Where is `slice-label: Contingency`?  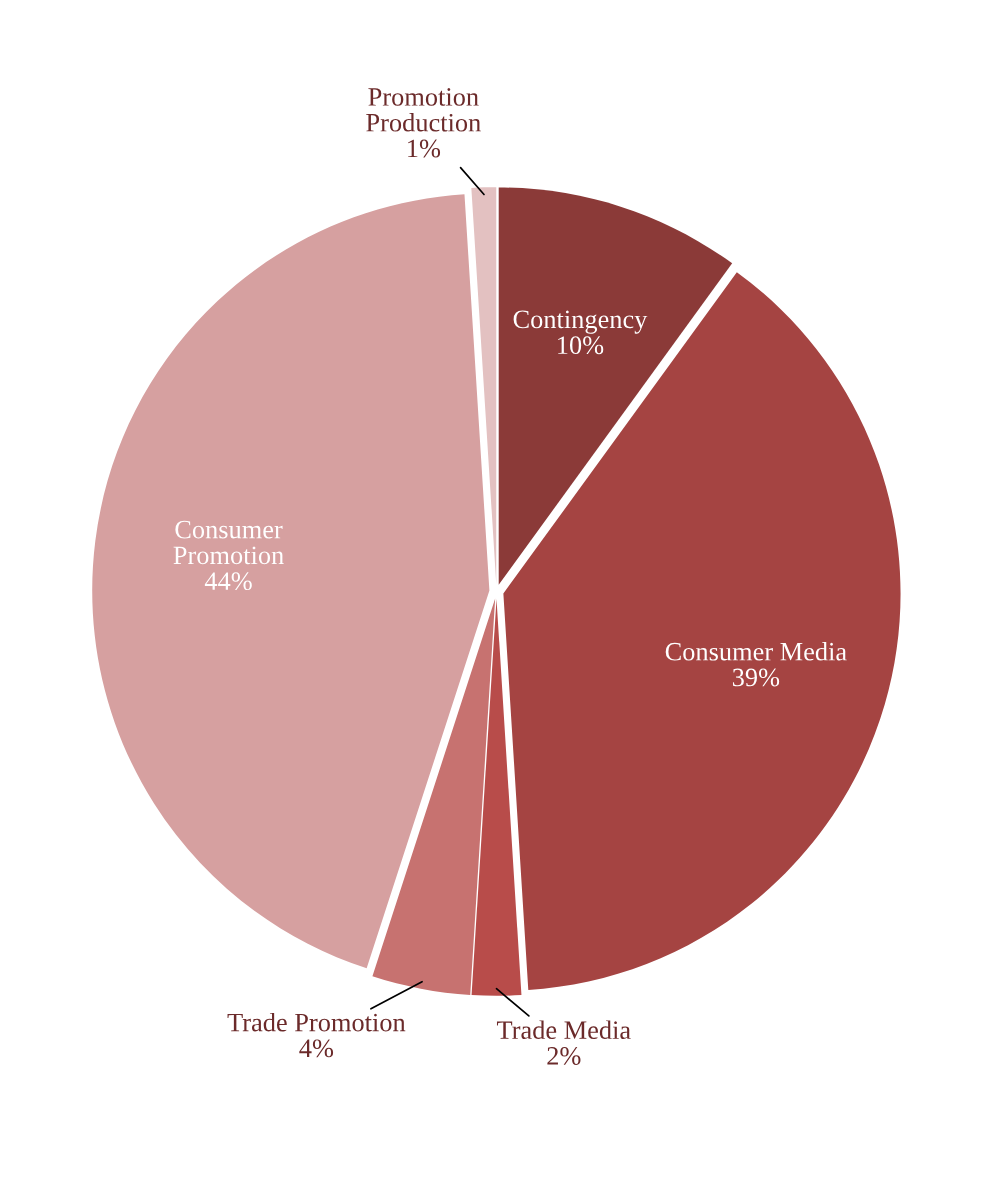
slice-label: Contingency is located at coordinates (580, 322).